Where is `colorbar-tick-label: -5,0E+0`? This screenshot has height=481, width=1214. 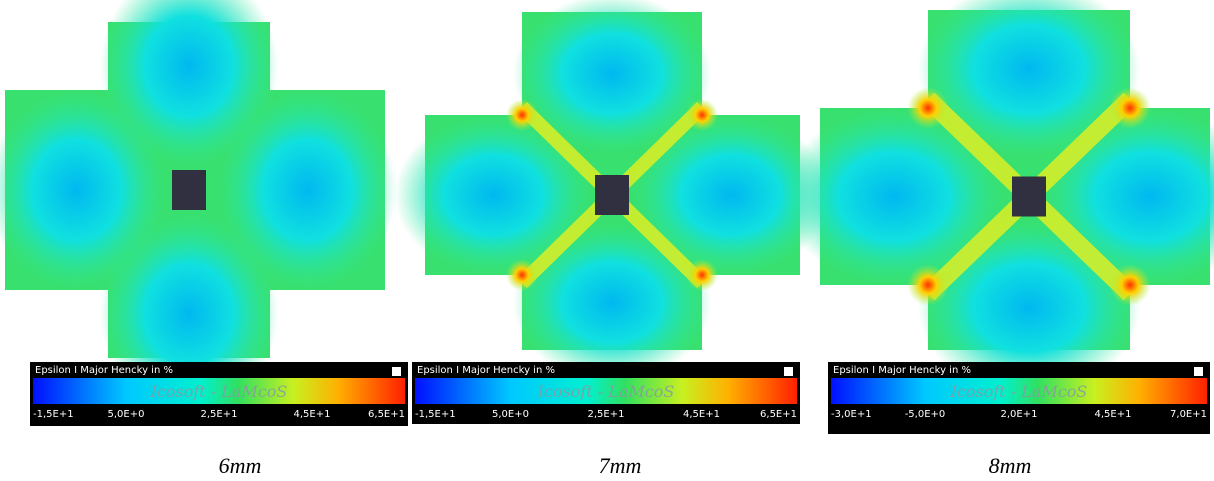
colorbar-tick-label: -5,0E+0 is located at coordinates (925, 414).